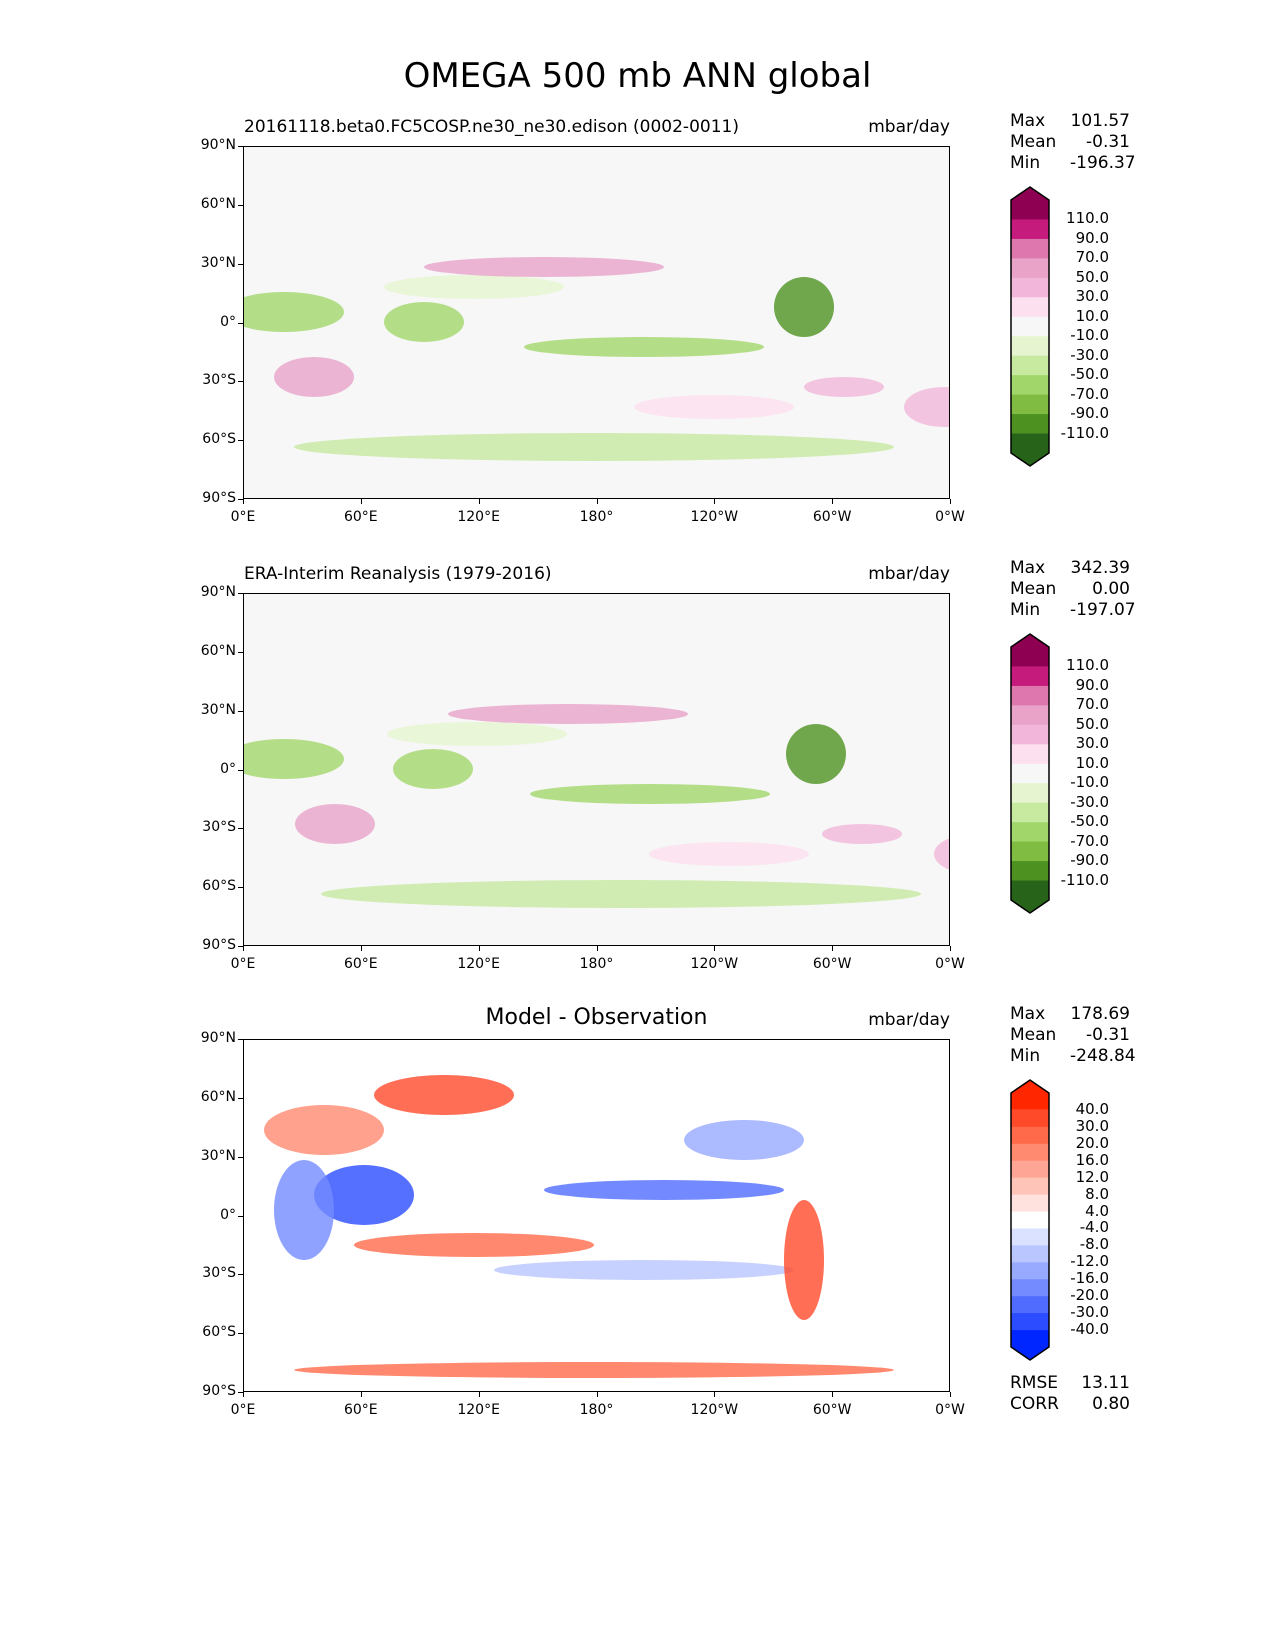  I want to click on y-tick-label: 90°S, so click(219, 1391).